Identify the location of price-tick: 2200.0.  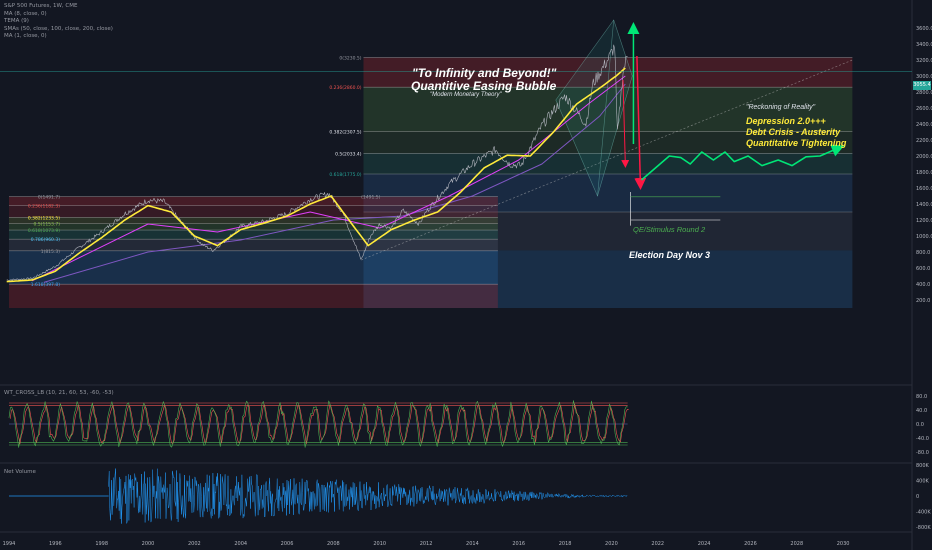
(924, 141).